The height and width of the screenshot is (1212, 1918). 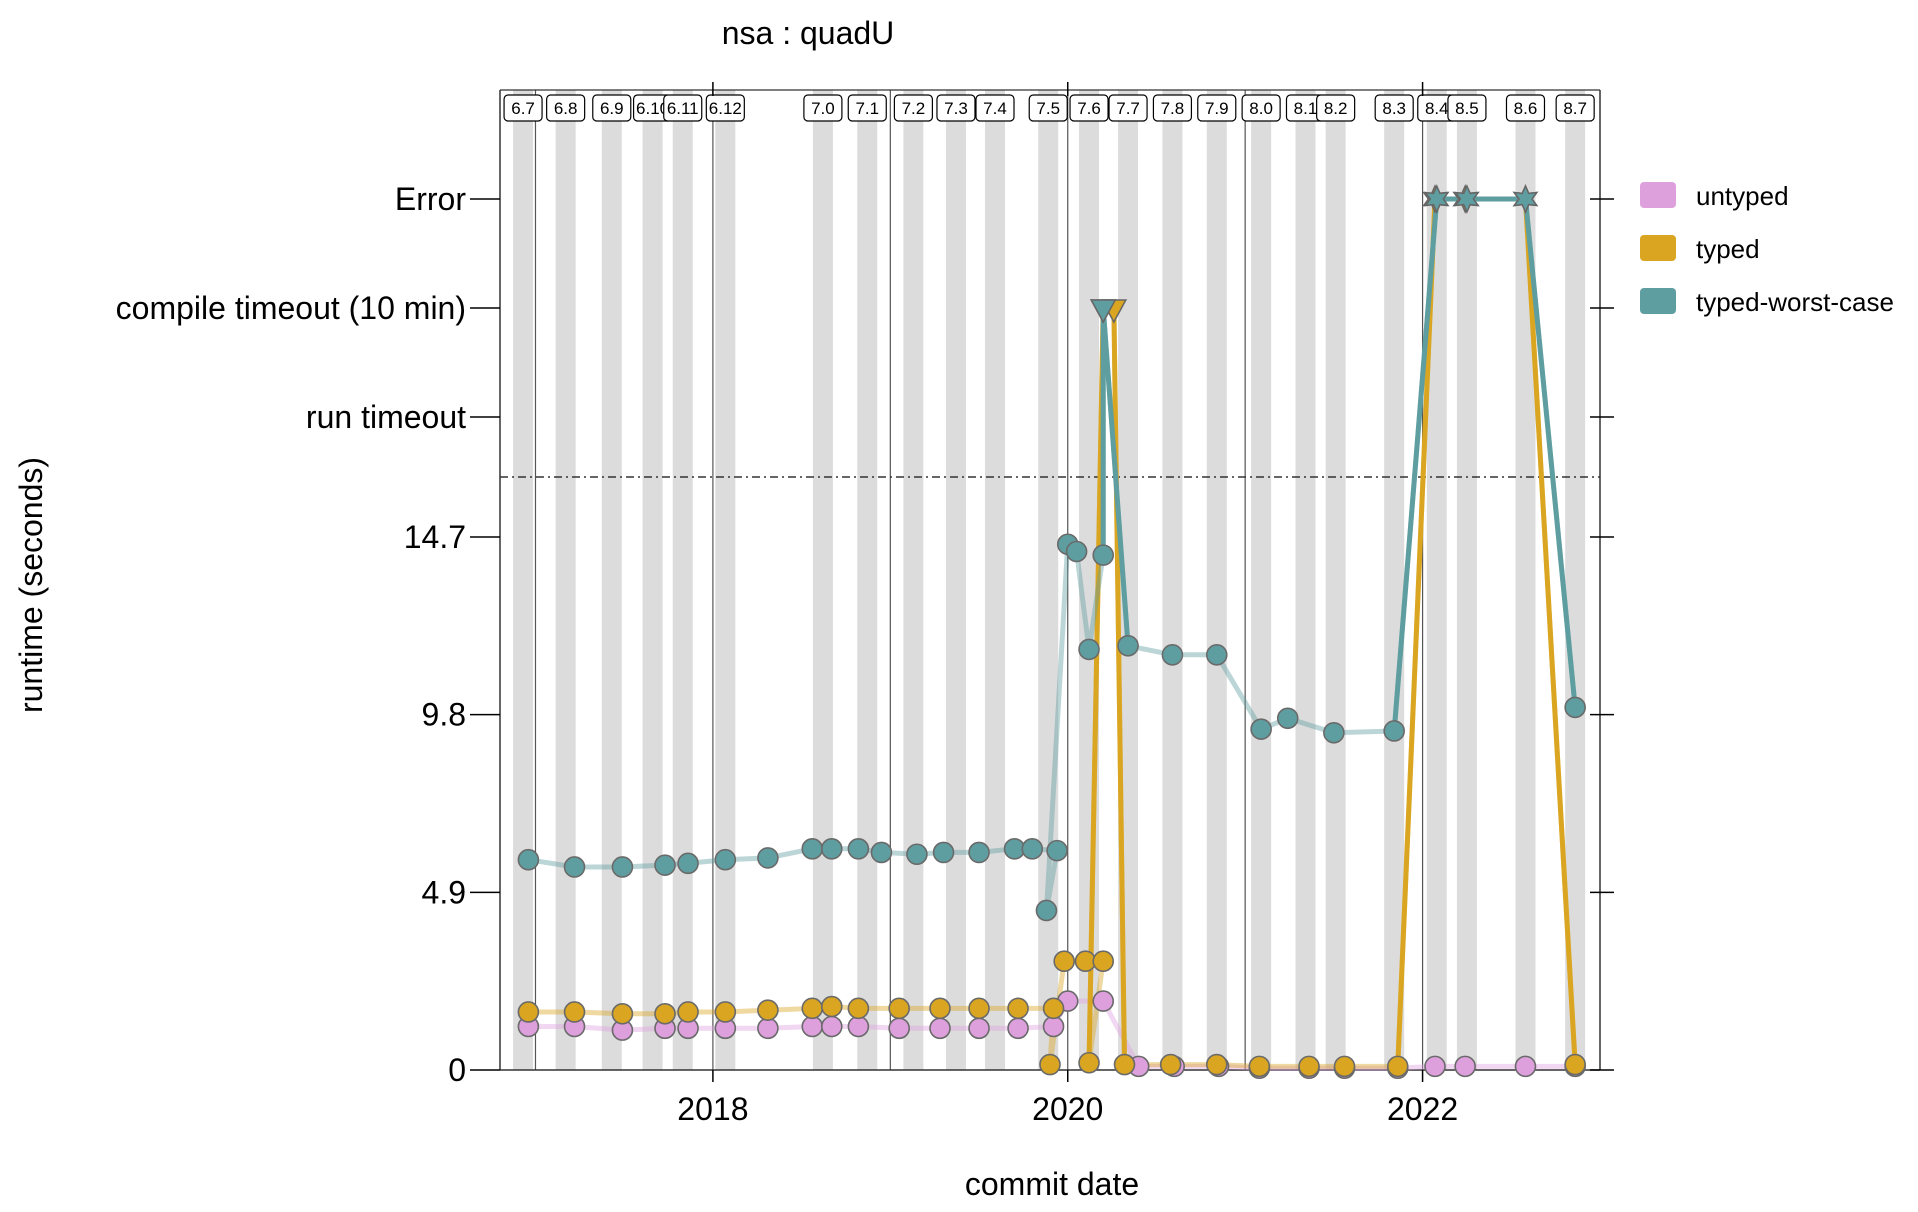 What do you see at coordinates (444, 892) in the screenshot?
I see `y-tick-label: 4.9` at bounding box center [444, 892].